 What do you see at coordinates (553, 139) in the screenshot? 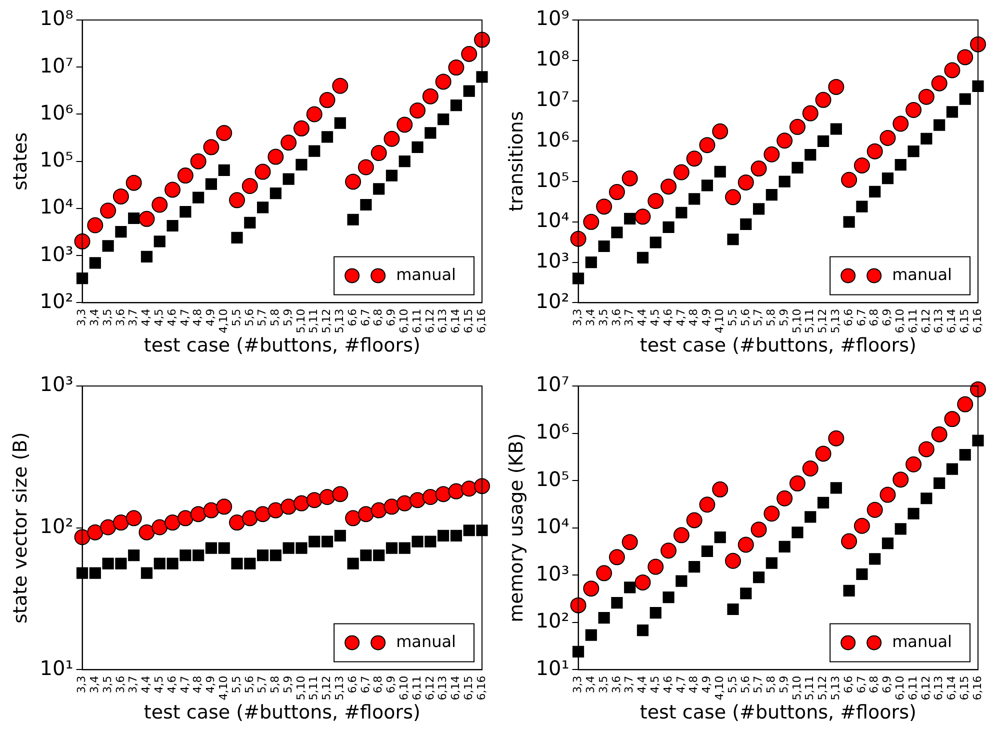
I see `y-tick-label: 10⁶` at bounding box center [553, 139].